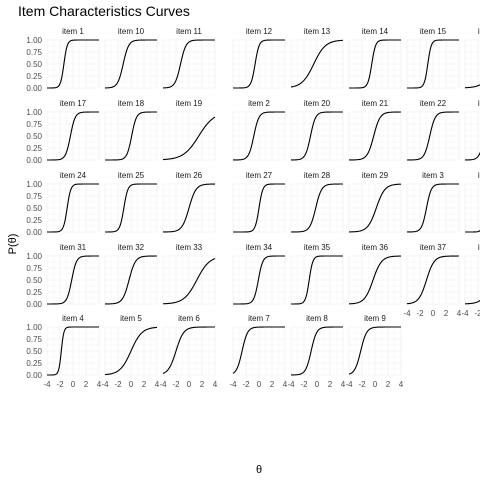 The image size is (480, 480). What do you see at coordinates (63, 132) in the screenshot?
I see `facet-panel: item 17 0.00 0.25 0.50 0.75 1.00` at bounding box center [63, 132].